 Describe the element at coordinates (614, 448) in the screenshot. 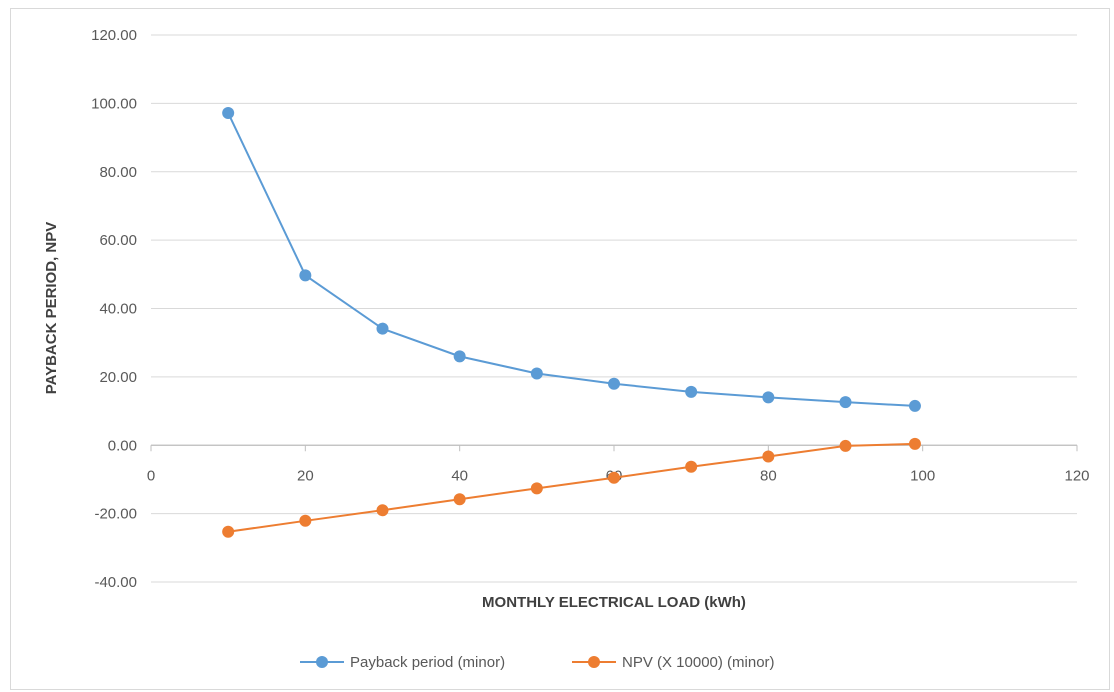

I see `x-axis` at that location.